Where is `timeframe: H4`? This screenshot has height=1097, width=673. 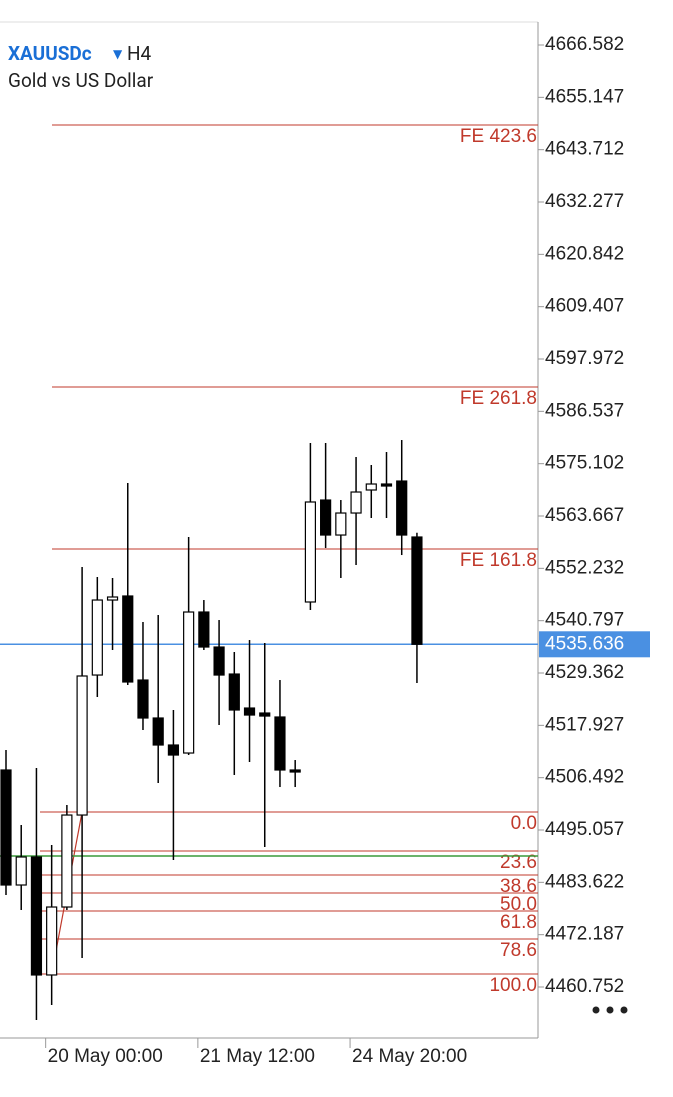 timeframe: H4 is located at coordinates (139, 53).